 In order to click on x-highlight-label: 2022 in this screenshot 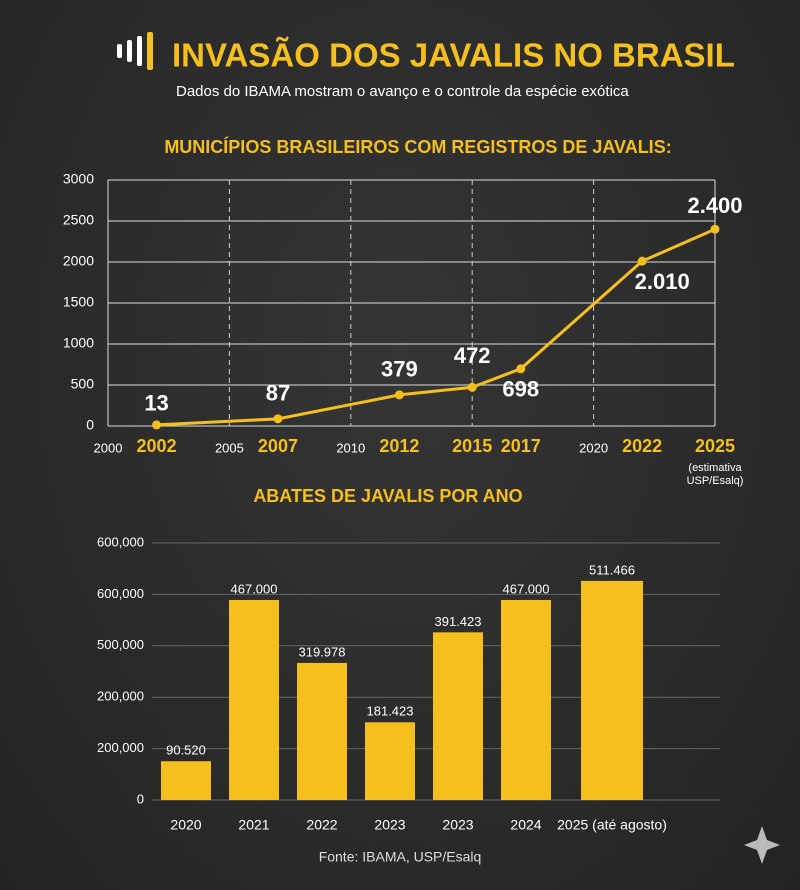, I will do `click(642, 446)`.